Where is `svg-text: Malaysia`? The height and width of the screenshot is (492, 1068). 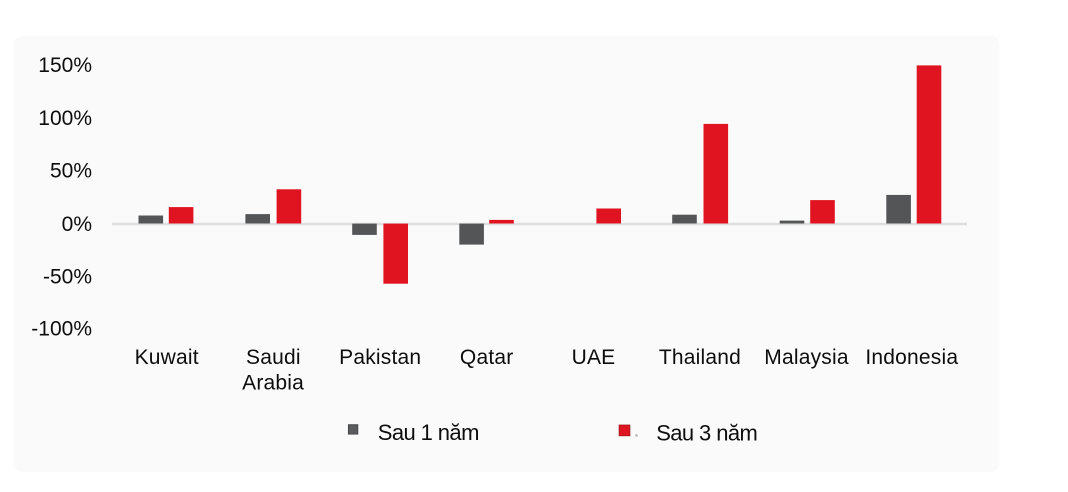
svg-text: Malaysia is located at coordinates (806, 357).